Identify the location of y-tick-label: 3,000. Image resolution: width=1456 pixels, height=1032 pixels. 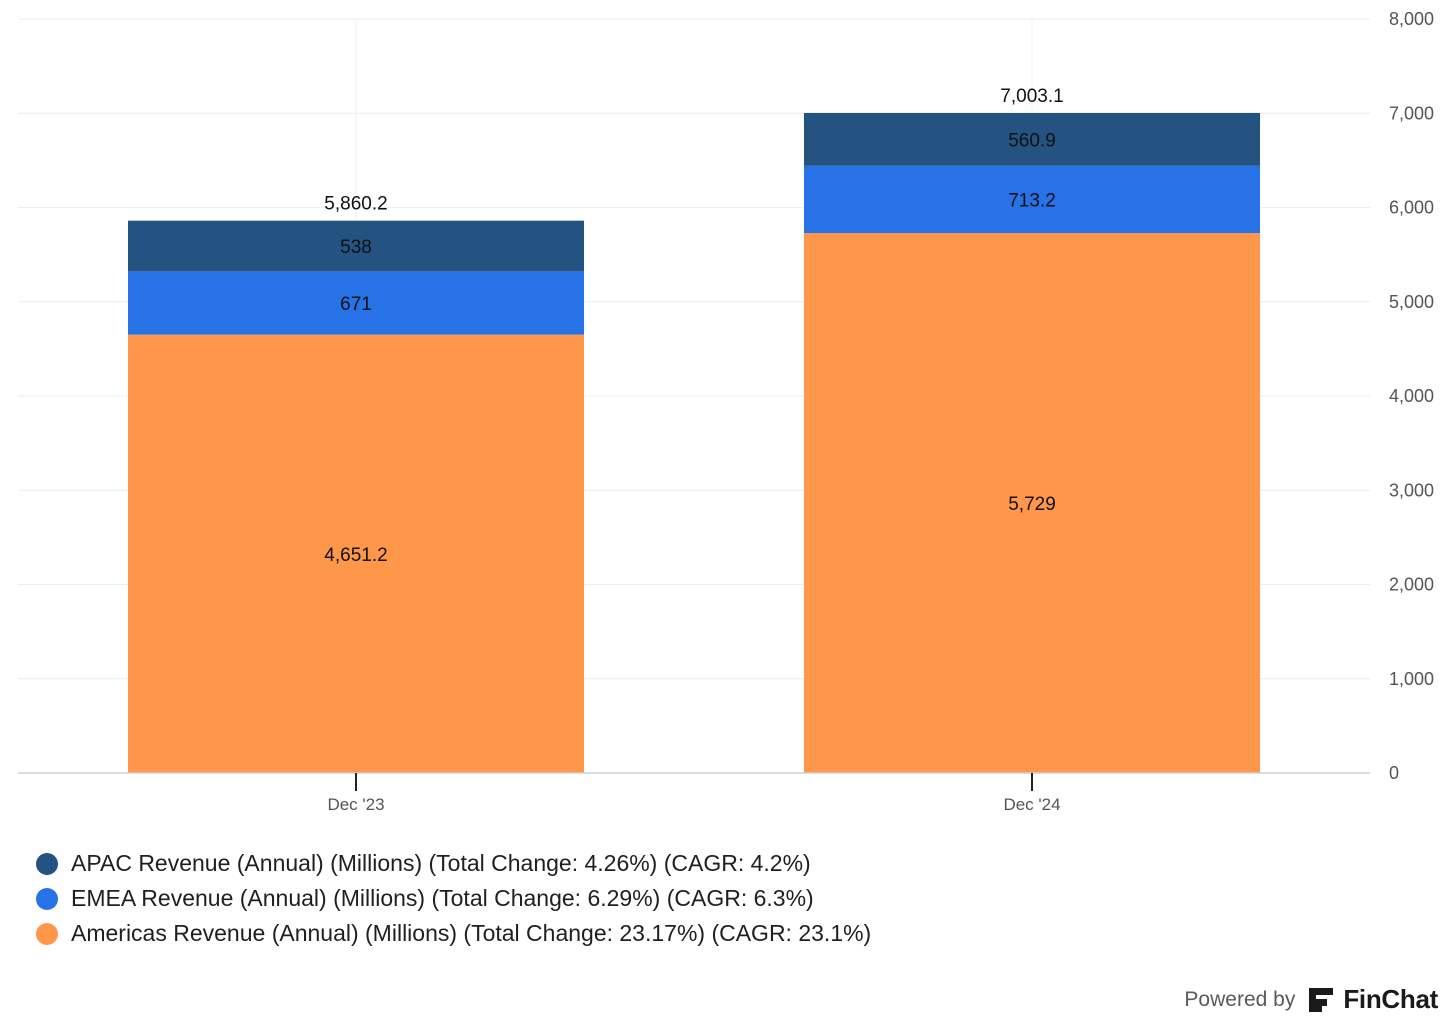
(1411, 490).